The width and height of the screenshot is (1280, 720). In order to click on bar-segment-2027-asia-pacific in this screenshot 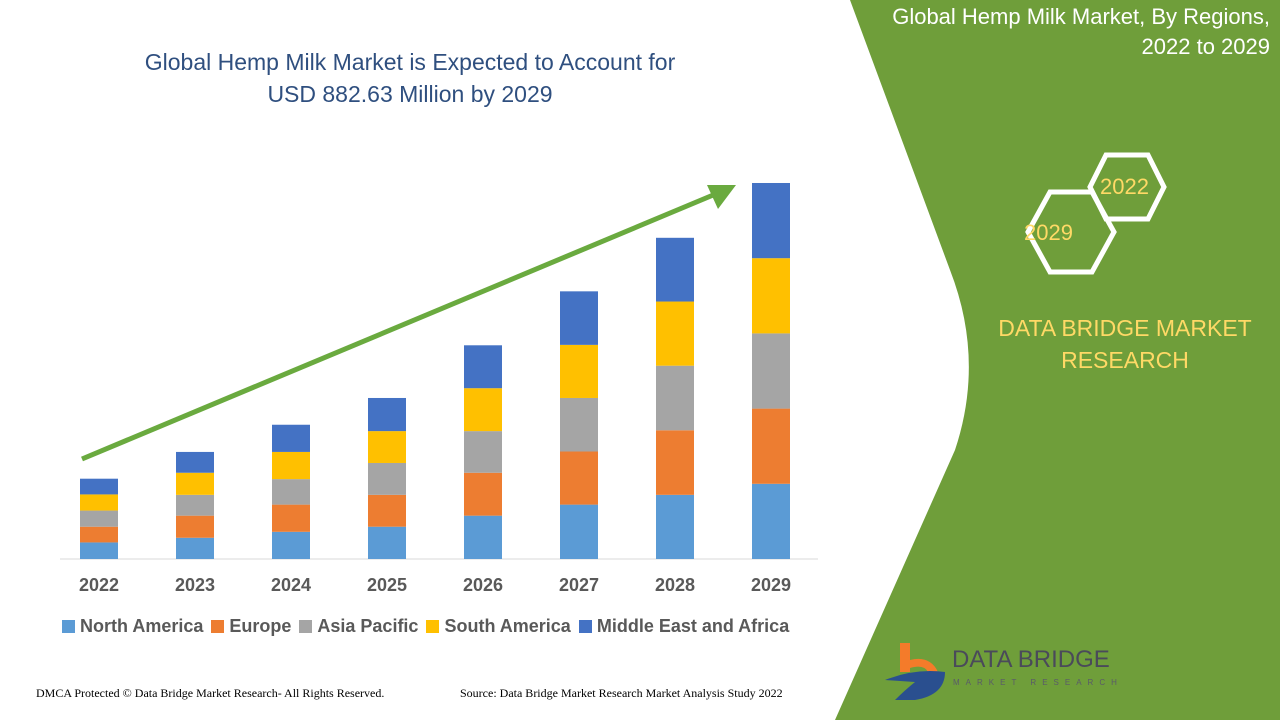, I will do `click(579, 424)`.